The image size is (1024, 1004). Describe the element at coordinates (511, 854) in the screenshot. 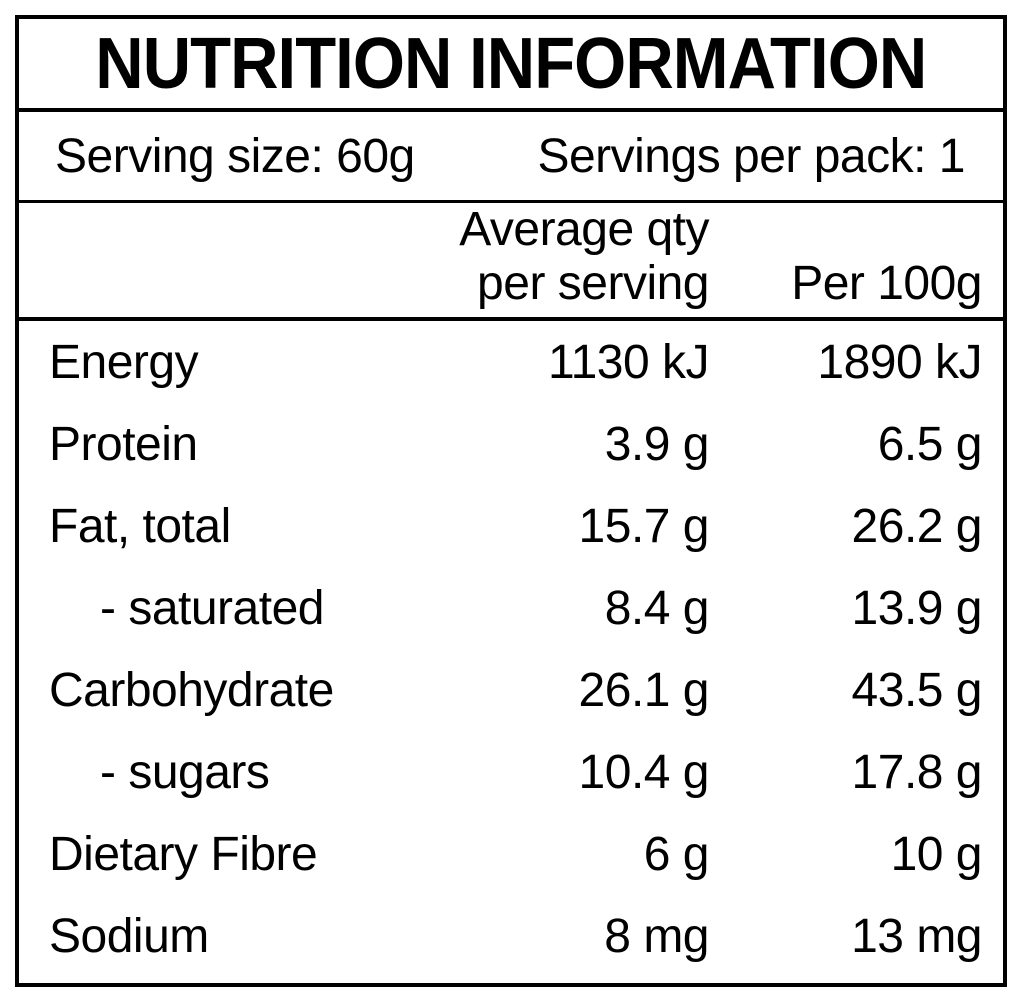

I see `nutrient-row-dietary-fibre: Dietary Fibre 6 g 10 g` at that location.